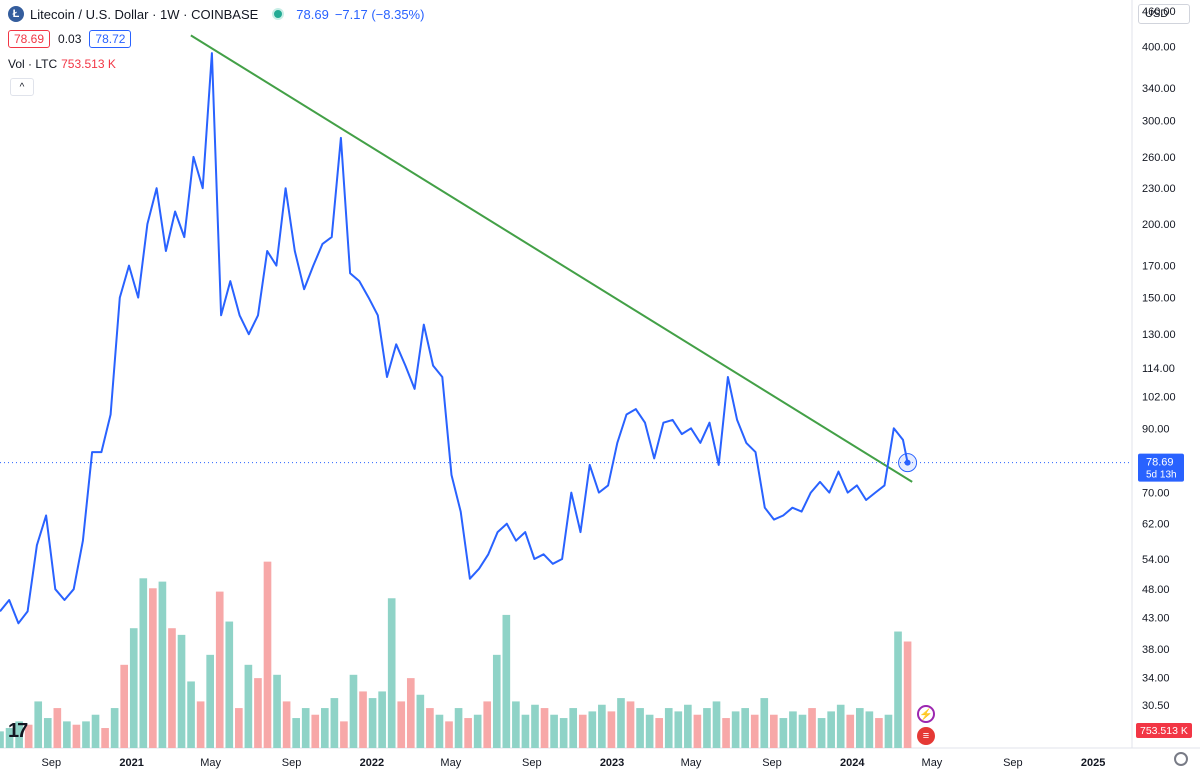  I want to click on y-tick-label: 102.00, so click(1159, 397).